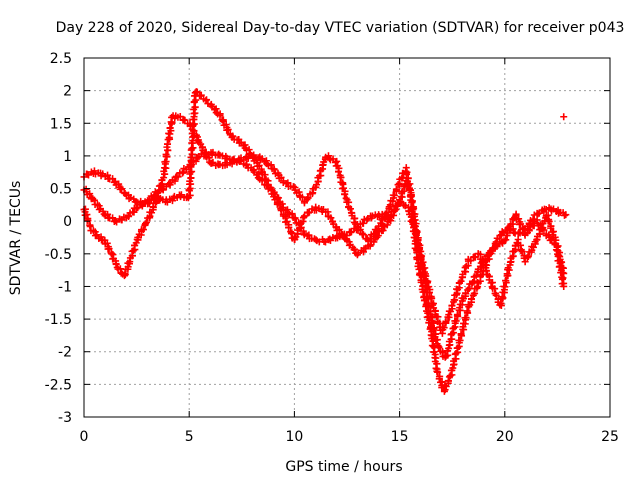  I want to click on y-tick-label: 2, so click(67, 92).